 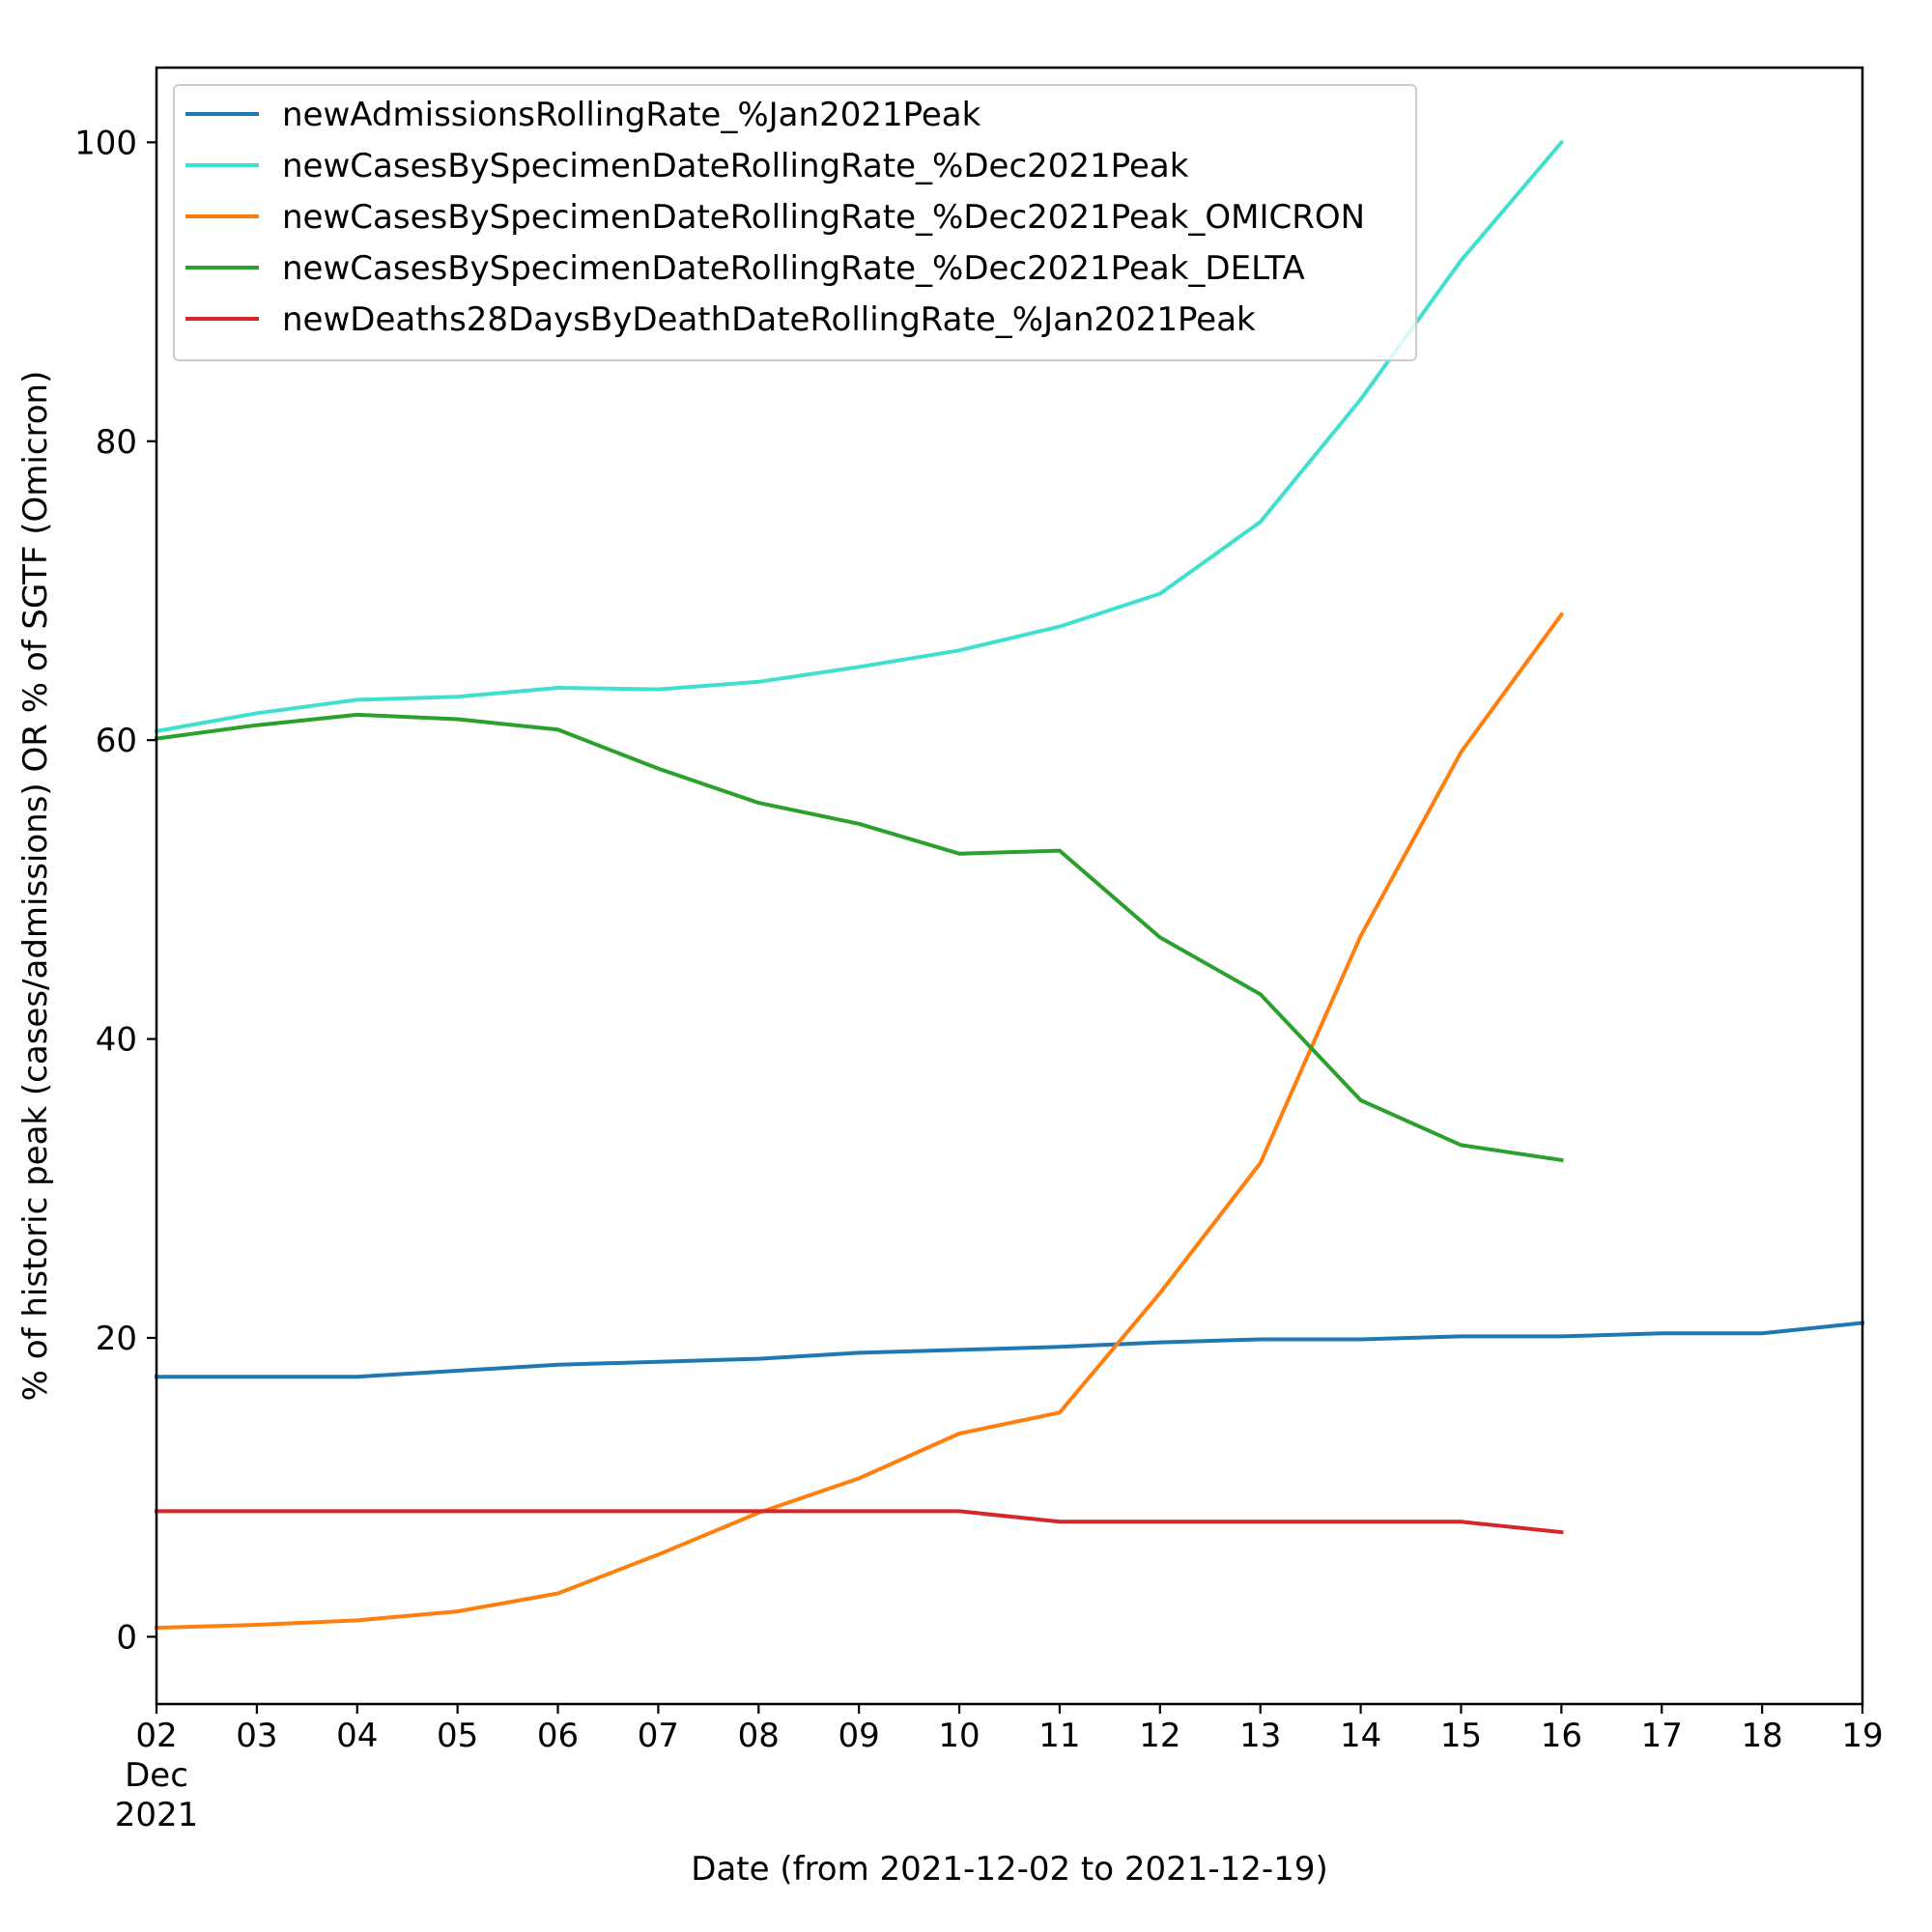 I want to click on x-tick-label: 16, so click(x=1561, y=1736).